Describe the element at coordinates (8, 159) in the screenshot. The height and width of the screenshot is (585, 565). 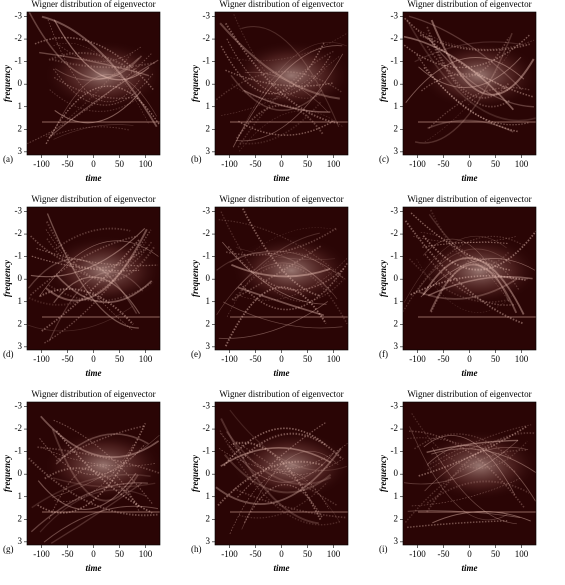
I see `panel-label: (a)` at that location.